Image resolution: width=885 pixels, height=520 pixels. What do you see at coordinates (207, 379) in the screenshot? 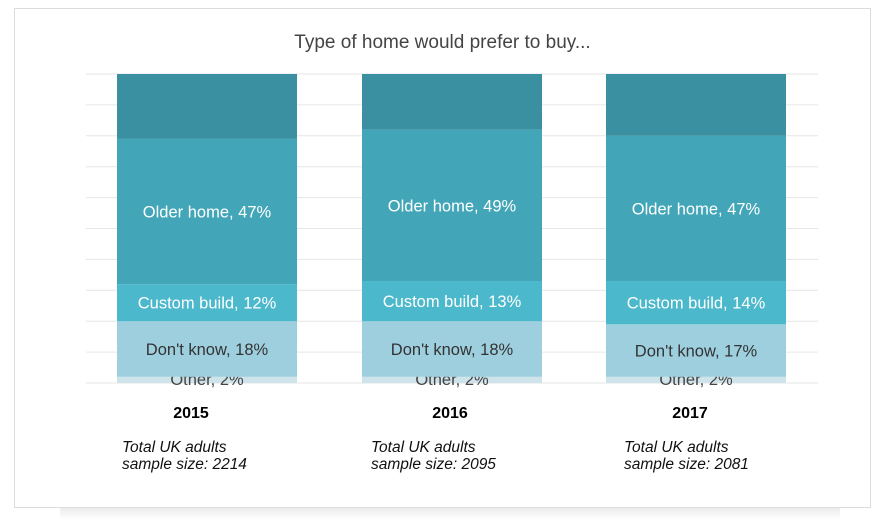
I see `bar-segment-other-2015` at bounding box center [207, 379].